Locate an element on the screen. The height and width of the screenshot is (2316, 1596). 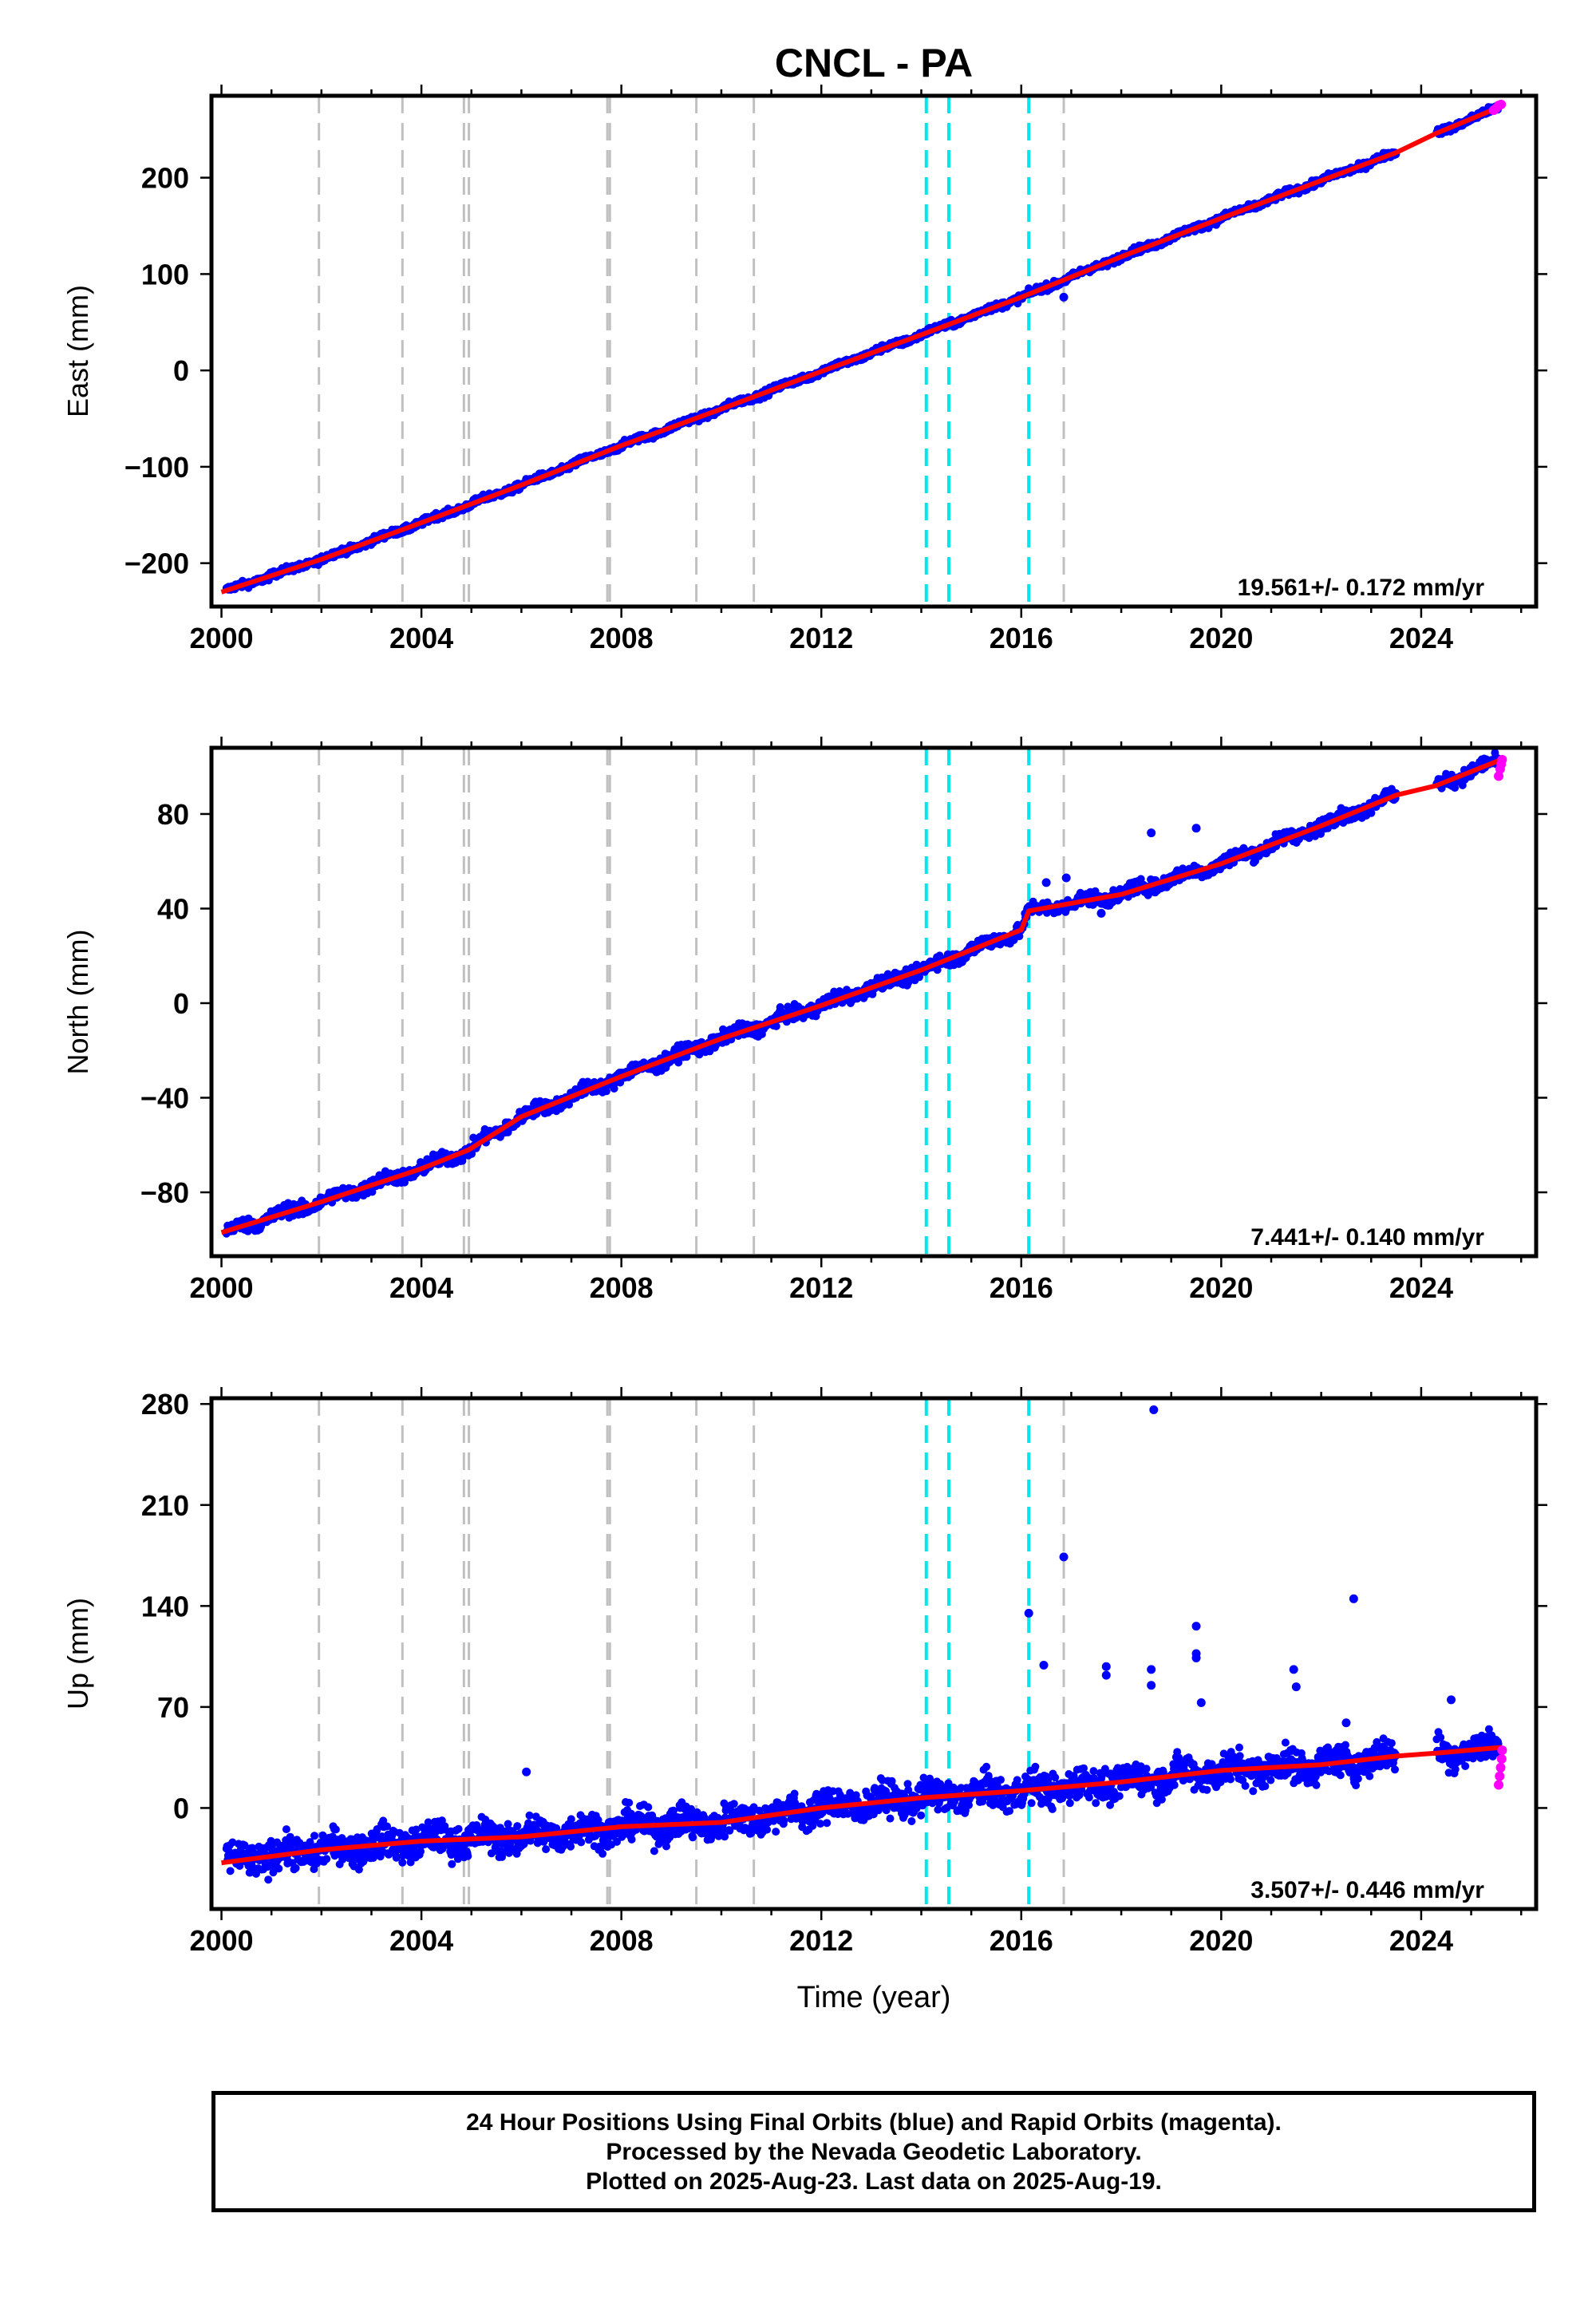
y-tick-label: 40 is located at coordinates (173, 908).